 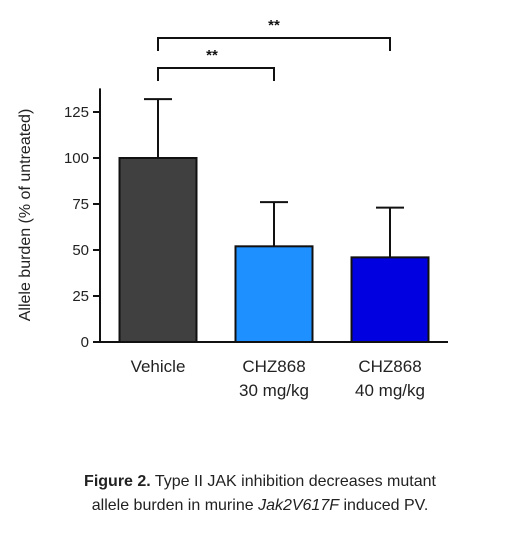 I want to click on y-tick-label: 125, so click(x=76, y=112).